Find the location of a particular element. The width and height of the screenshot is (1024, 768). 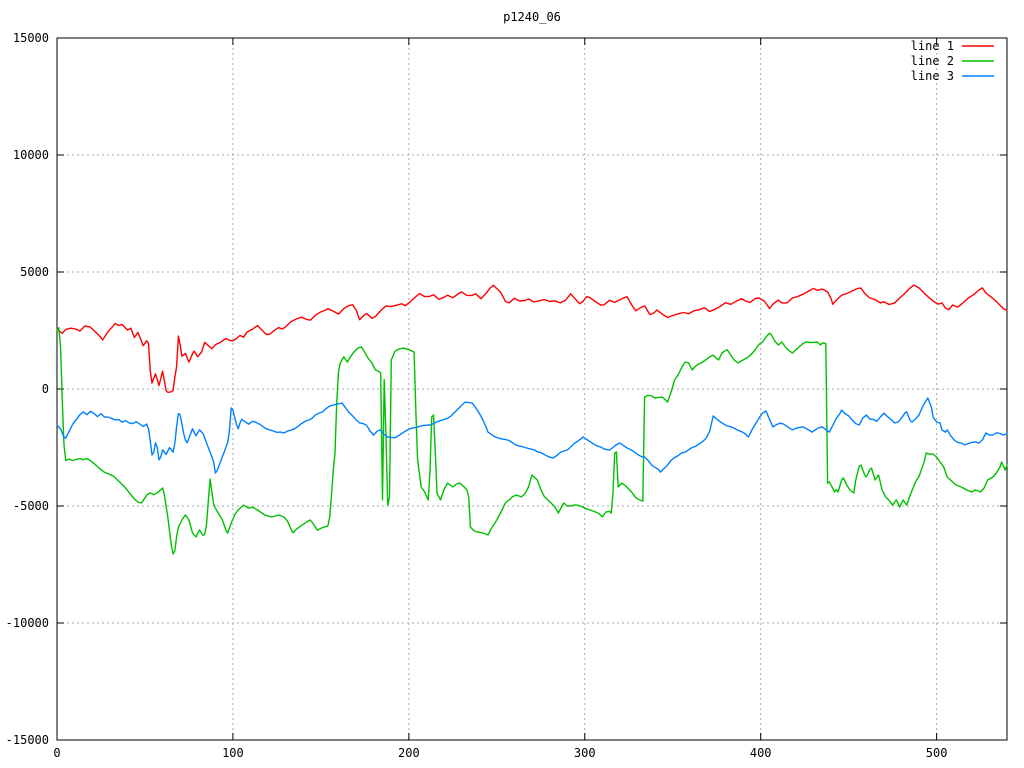

x-axis-tick-label: 100 is located at coordinates (233, 753).